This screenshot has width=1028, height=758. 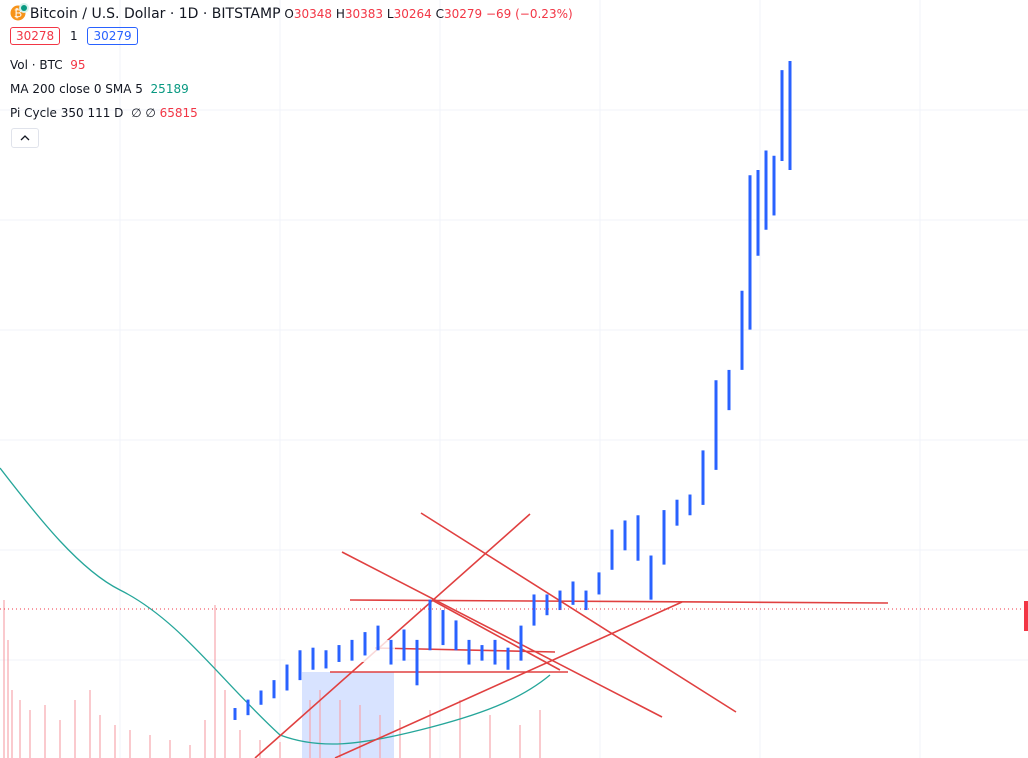 What do you see at coordinates (364, 14) in the screenshot?
I see `ohlc-value: 30383` at bounding box center [364, 14].